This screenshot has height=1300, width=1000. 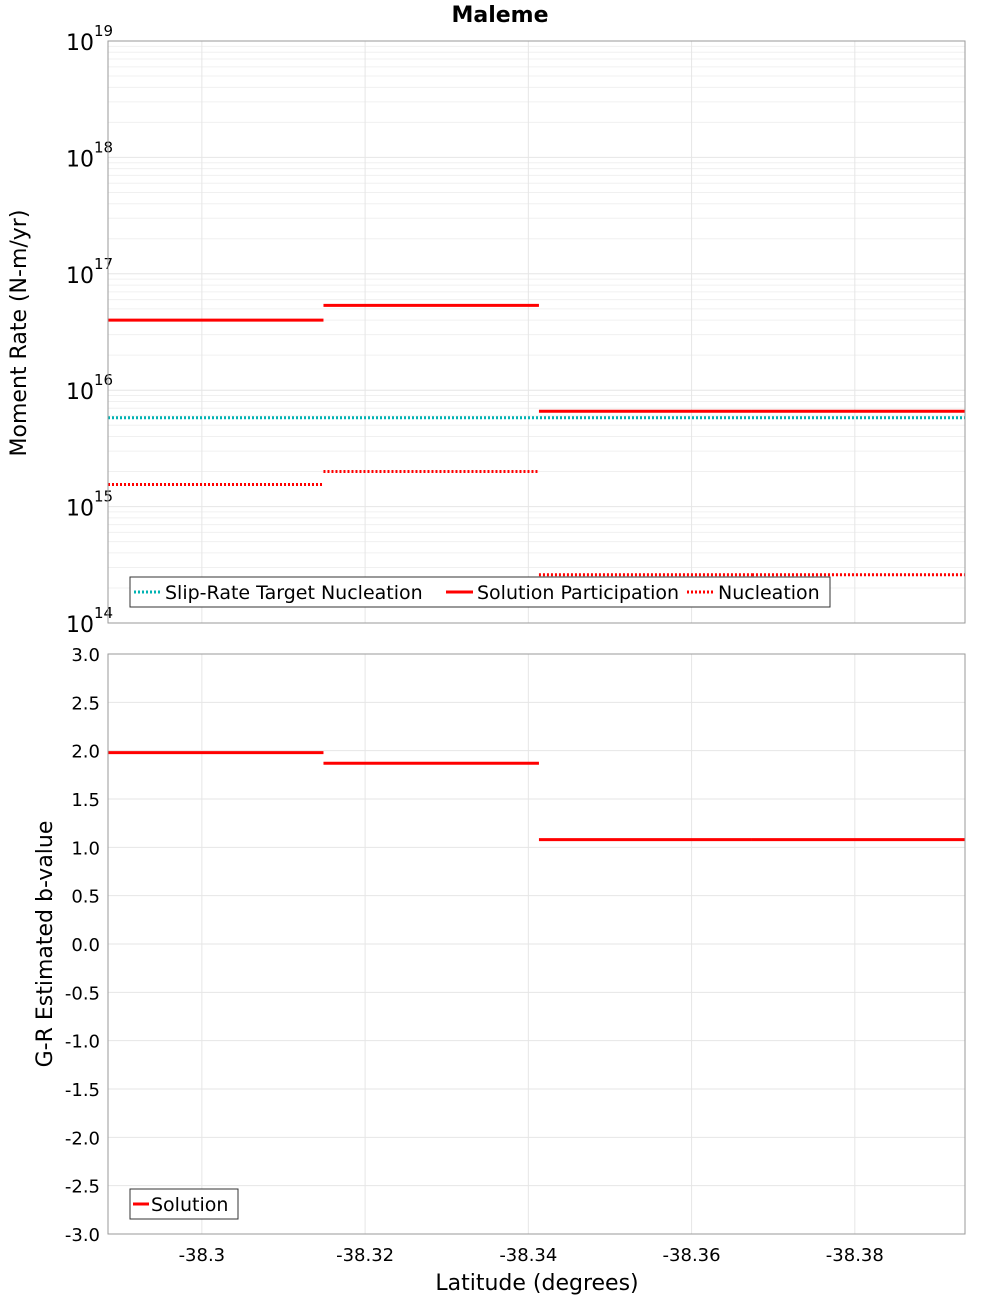 What do you see at coordinates (82, 1138) in the screenshot?
I see `y-tick-label: -2.0` at bounding box center [82, 1138].